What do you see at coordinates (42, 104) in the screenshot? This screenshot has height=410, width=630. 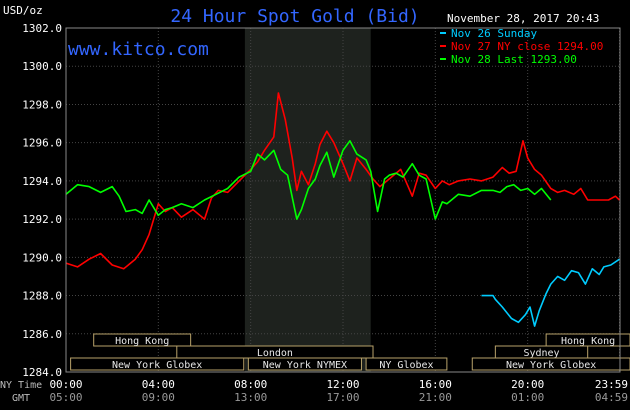 I see `y-tick-label: 1298.0` at bounding box center [42, 104].